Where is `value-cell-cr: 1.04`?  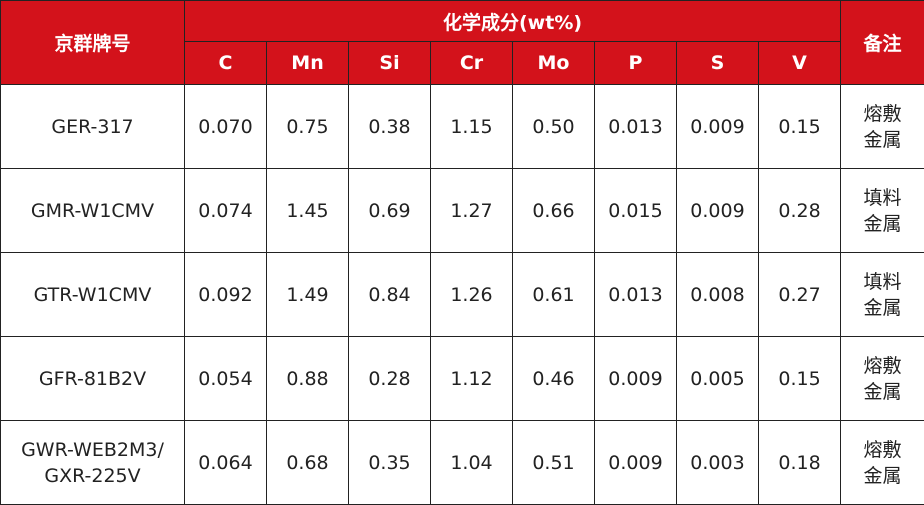
value-cell-cr: 1.04 is located at coordinates (472, 463).